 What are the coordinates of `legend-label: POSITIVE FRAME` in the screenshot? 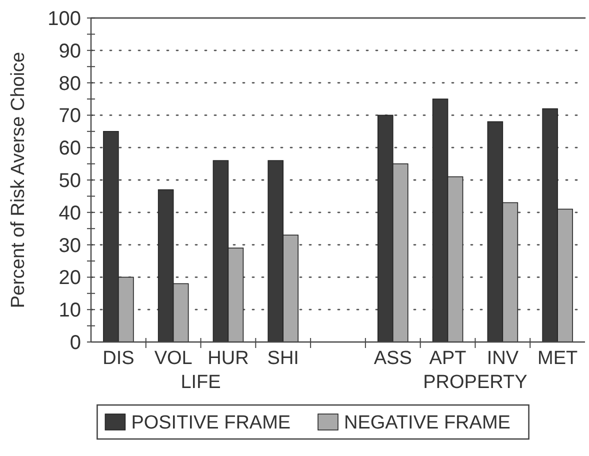 It's located at (211, 423).